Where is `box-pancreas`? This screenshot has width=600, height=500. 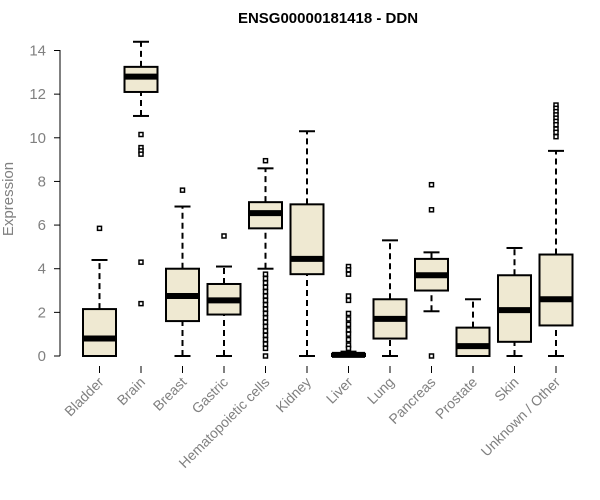 box-pancreas is located at coordinates (431, 270).